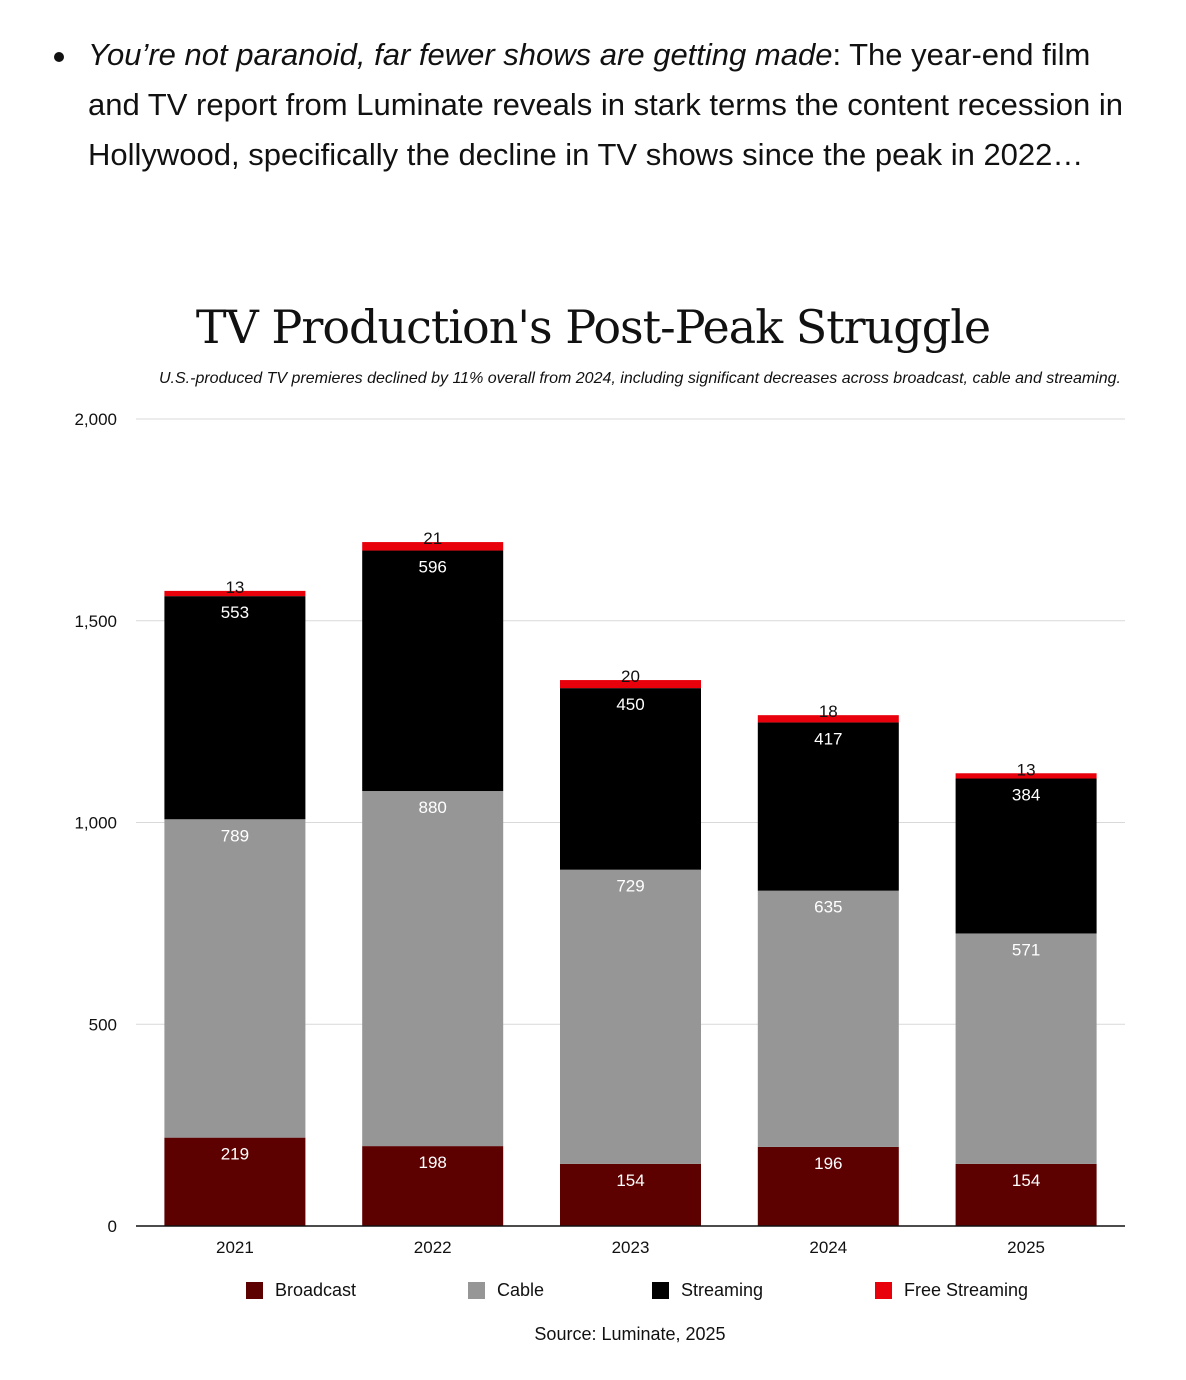  Describe the element at coordinates (433, 567) in the screenshot. I see `data-label: 596` at that location.